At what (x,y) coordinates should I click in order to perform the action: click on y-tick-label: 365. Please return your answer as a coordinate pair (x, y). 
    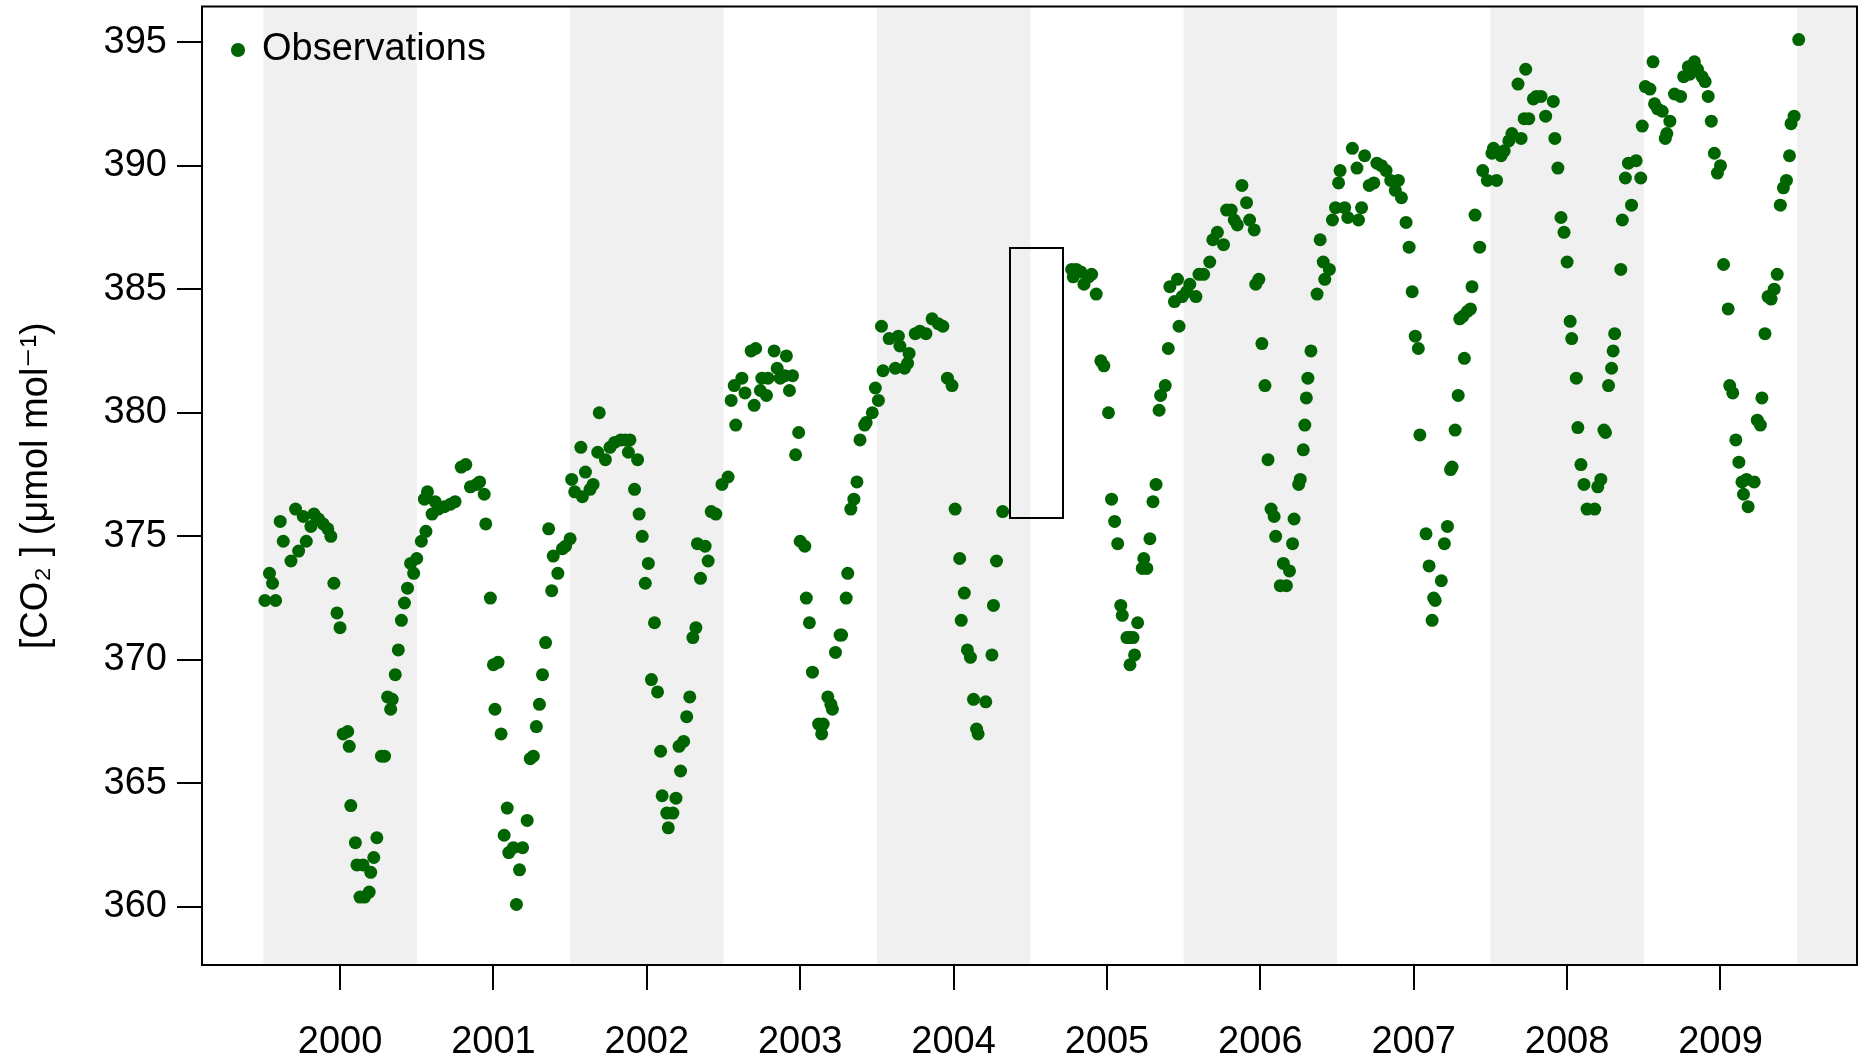
    Looking at the image, I should click on (135, 780).